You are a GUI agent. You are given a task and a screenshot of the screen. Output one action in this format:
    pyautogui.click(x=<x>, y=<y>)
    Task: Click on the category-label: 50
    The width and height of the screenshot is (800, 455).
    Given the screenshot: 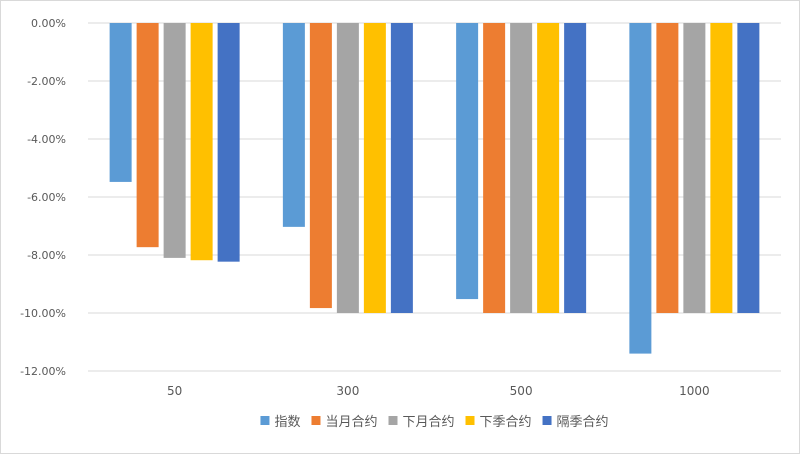 What is the action you would take?
    pyautogui.click(x=174, y=391)
    